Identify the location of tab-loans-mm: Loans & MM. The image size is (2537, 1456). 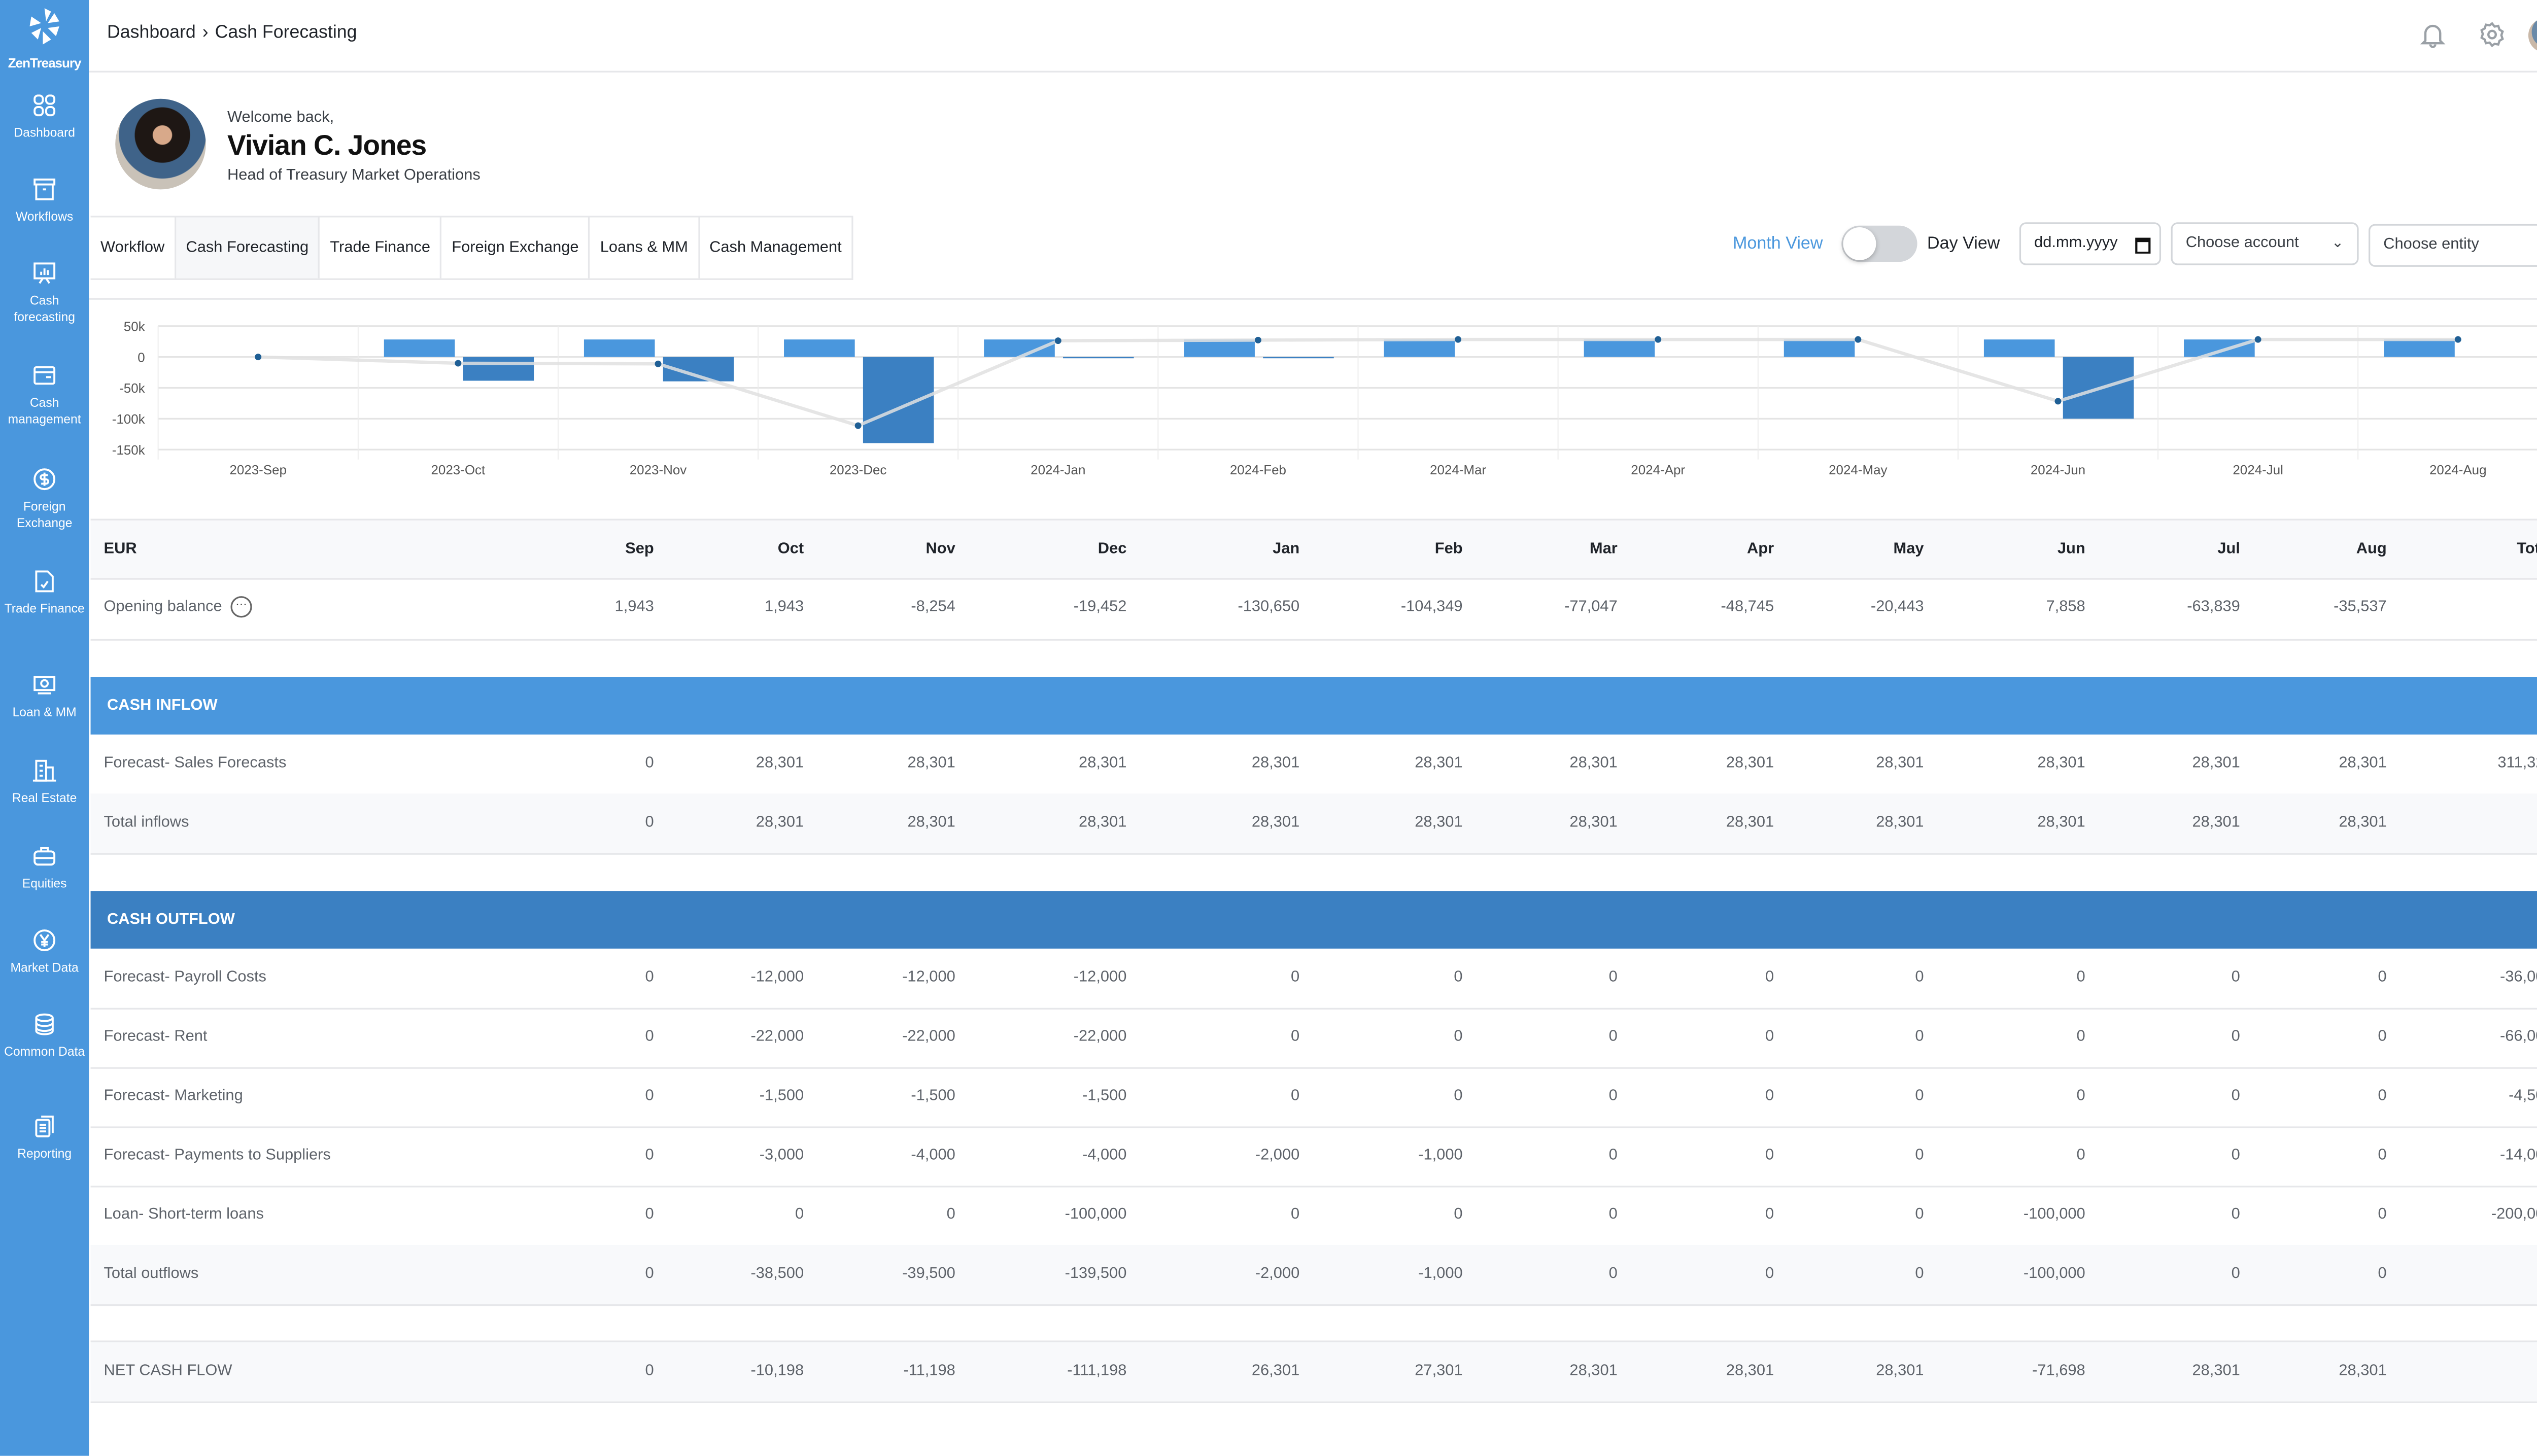
(645, 248).